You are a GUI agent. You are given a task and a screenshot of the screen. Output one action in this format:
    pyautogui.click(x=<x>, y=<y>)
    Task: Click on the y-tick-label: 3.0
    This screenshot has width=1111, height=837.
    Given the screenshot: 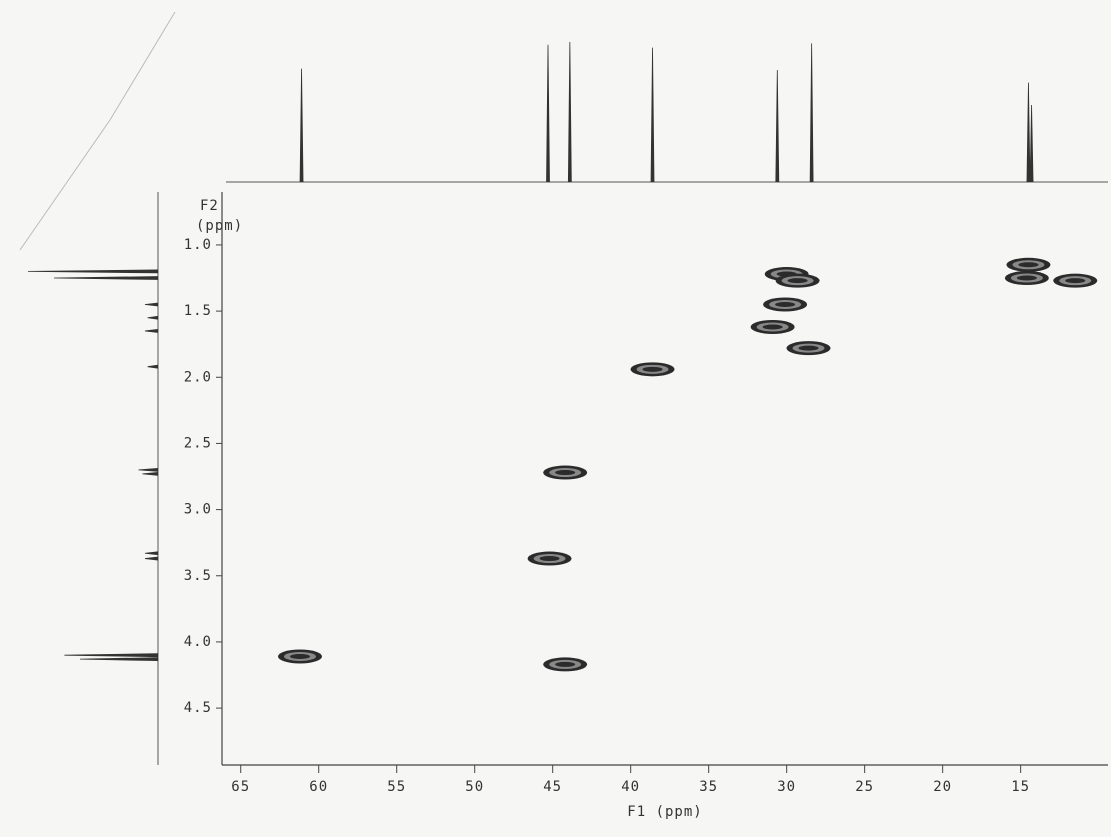 What is the action you would take?
    pyautogui.click(x=198, y=510)
    